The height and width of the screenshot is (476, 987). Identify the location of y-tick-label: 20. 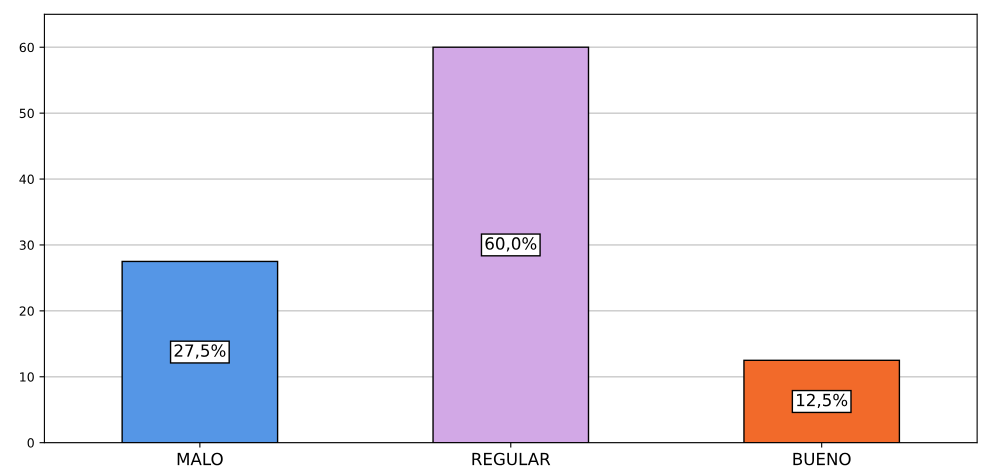
(27, 311).